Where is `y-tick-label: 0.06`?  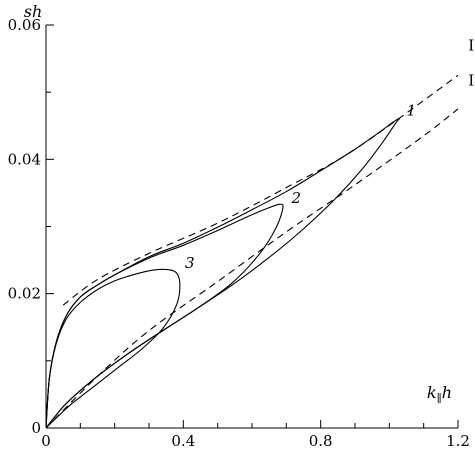
y-tick-label: 0.06 is located at coordinates (24, 25).